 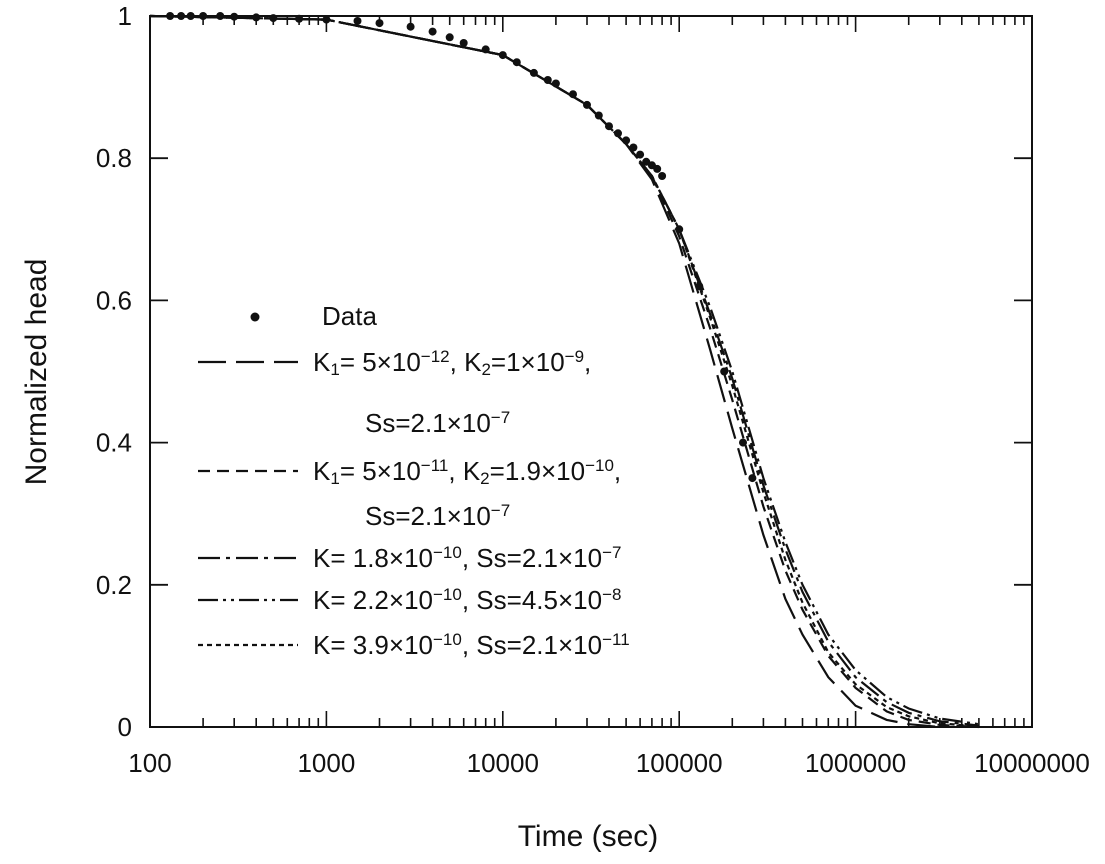 I want to click on y-tick-label: 0.8, so click(x=114, y=158).